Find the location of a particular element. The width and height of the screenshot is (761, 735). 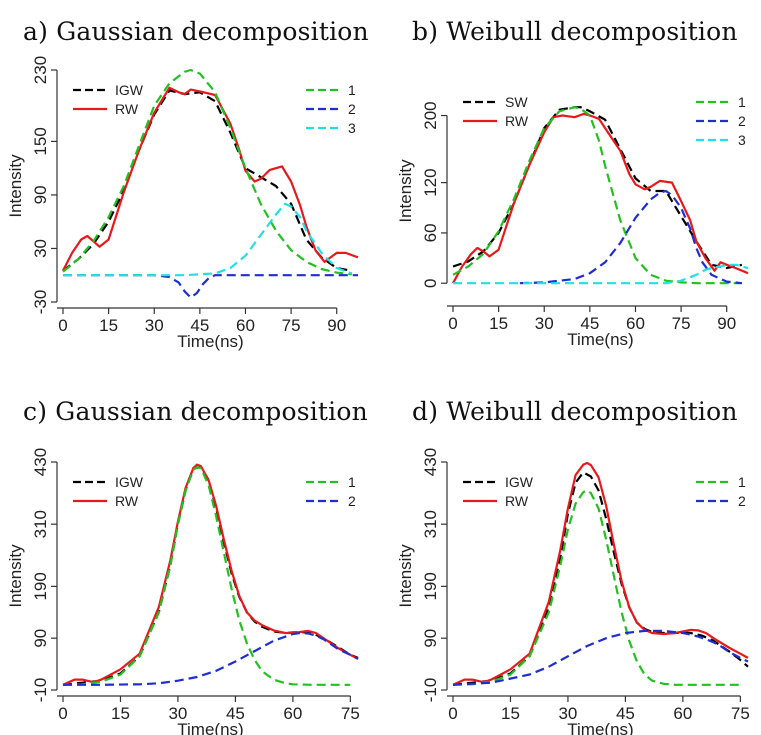

legend-label-SW: SW is located at coordinates (516, 102).